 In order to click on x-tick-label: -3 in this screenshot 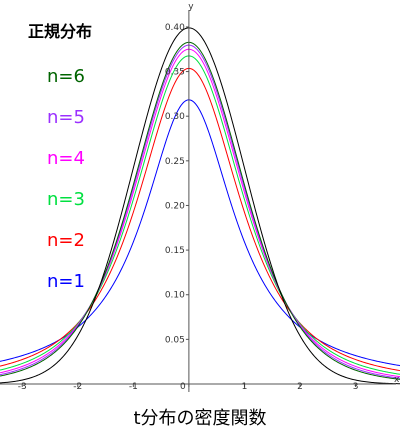, I will do `click(22, 387)`.